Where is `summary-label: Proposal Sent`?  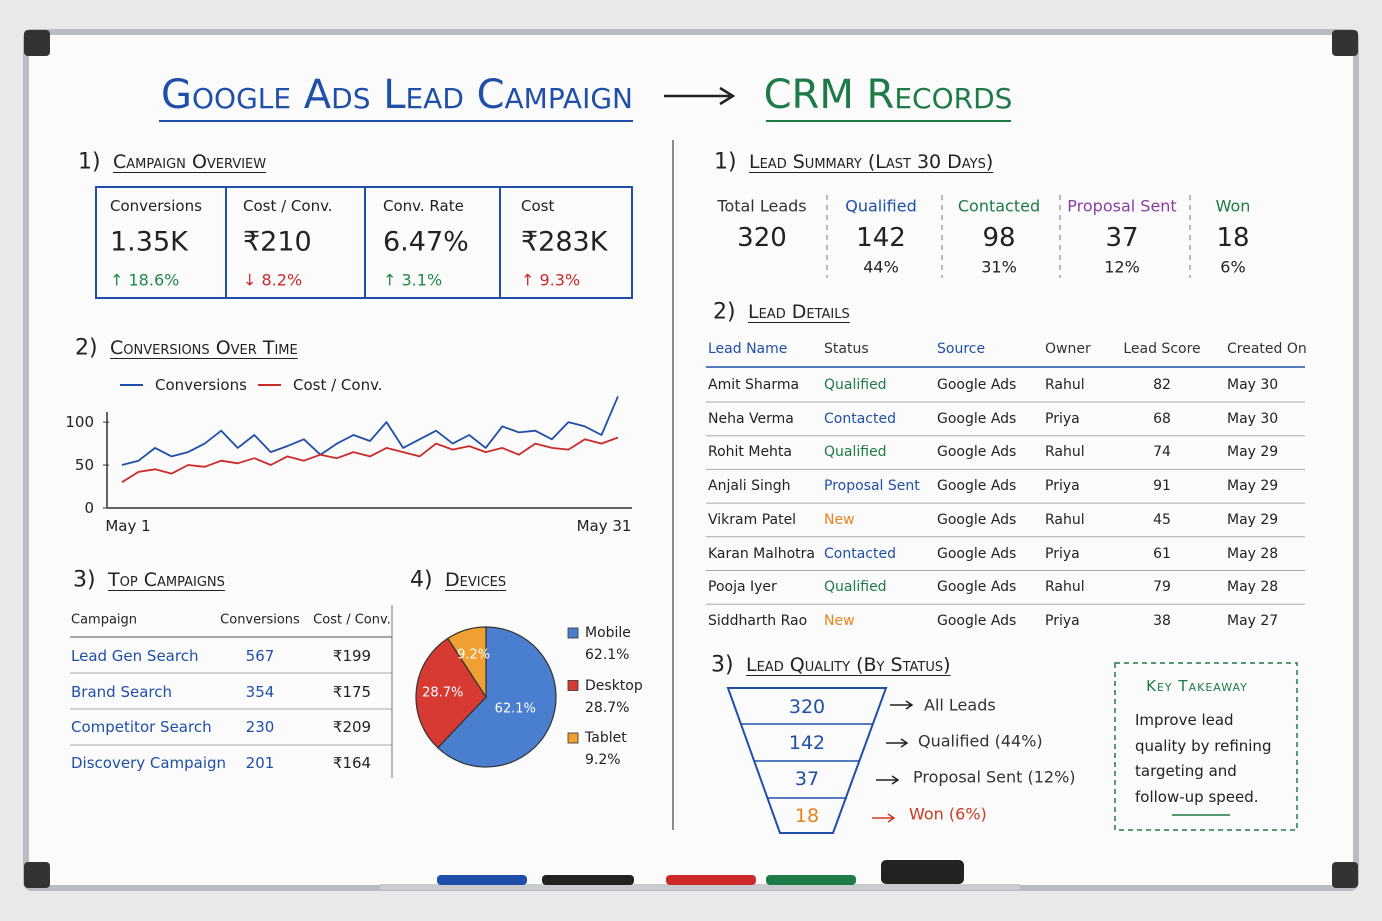 summary-label: Proposal Sent is located at coordinates (1122, 206).